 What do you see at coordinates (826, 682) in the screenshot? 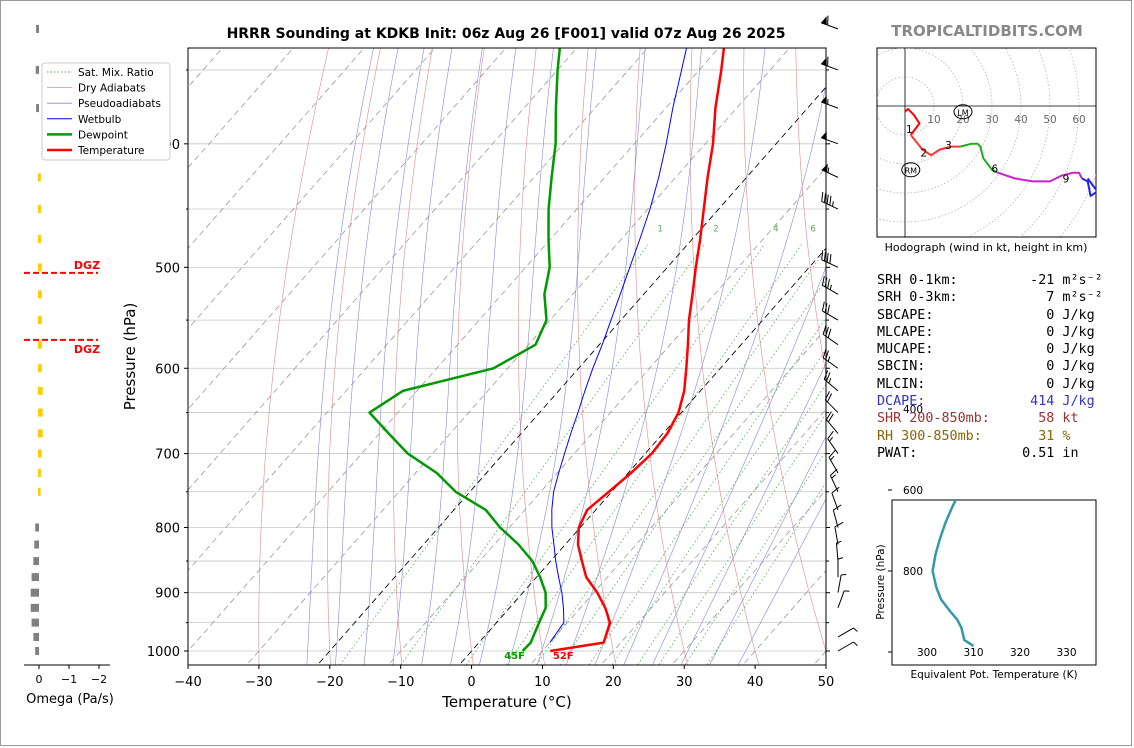
I see `temp-tick-label: 50` at bounding box center [826, 682].